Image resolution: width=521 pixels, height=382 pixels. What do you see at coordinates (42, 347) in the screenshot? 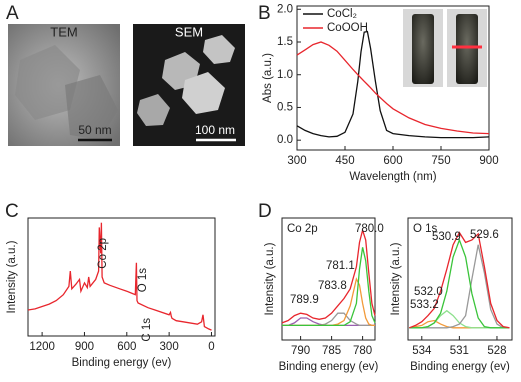
I see `x-tick-label: 1200` at bounding box center [42, 347].